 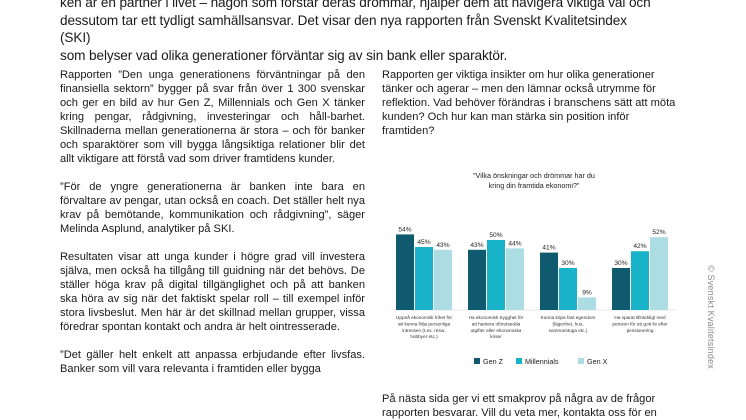 I want to click on chart-title: ”Vilka önskningar och drömmar har du, so click(x=534, y=175).